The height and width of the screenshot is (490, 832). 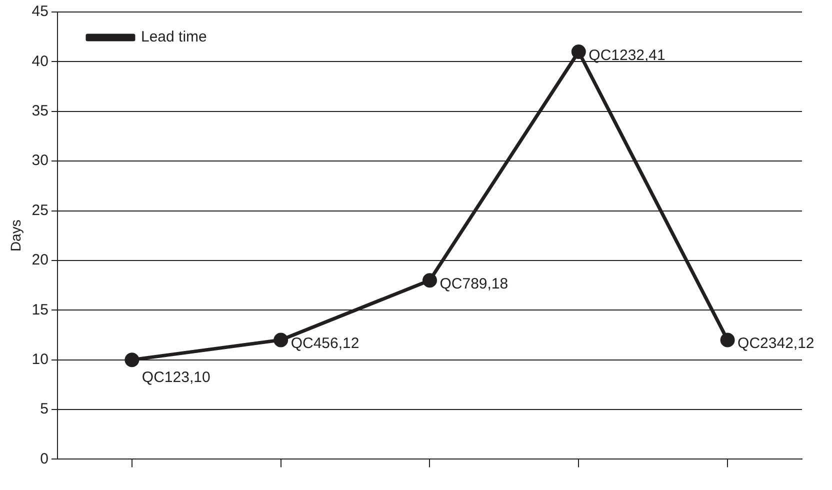 What do you see at coordinates (627, 55) in the screenshot?
I see `data-label: QC1232,41` at bounding box center [627, 55].